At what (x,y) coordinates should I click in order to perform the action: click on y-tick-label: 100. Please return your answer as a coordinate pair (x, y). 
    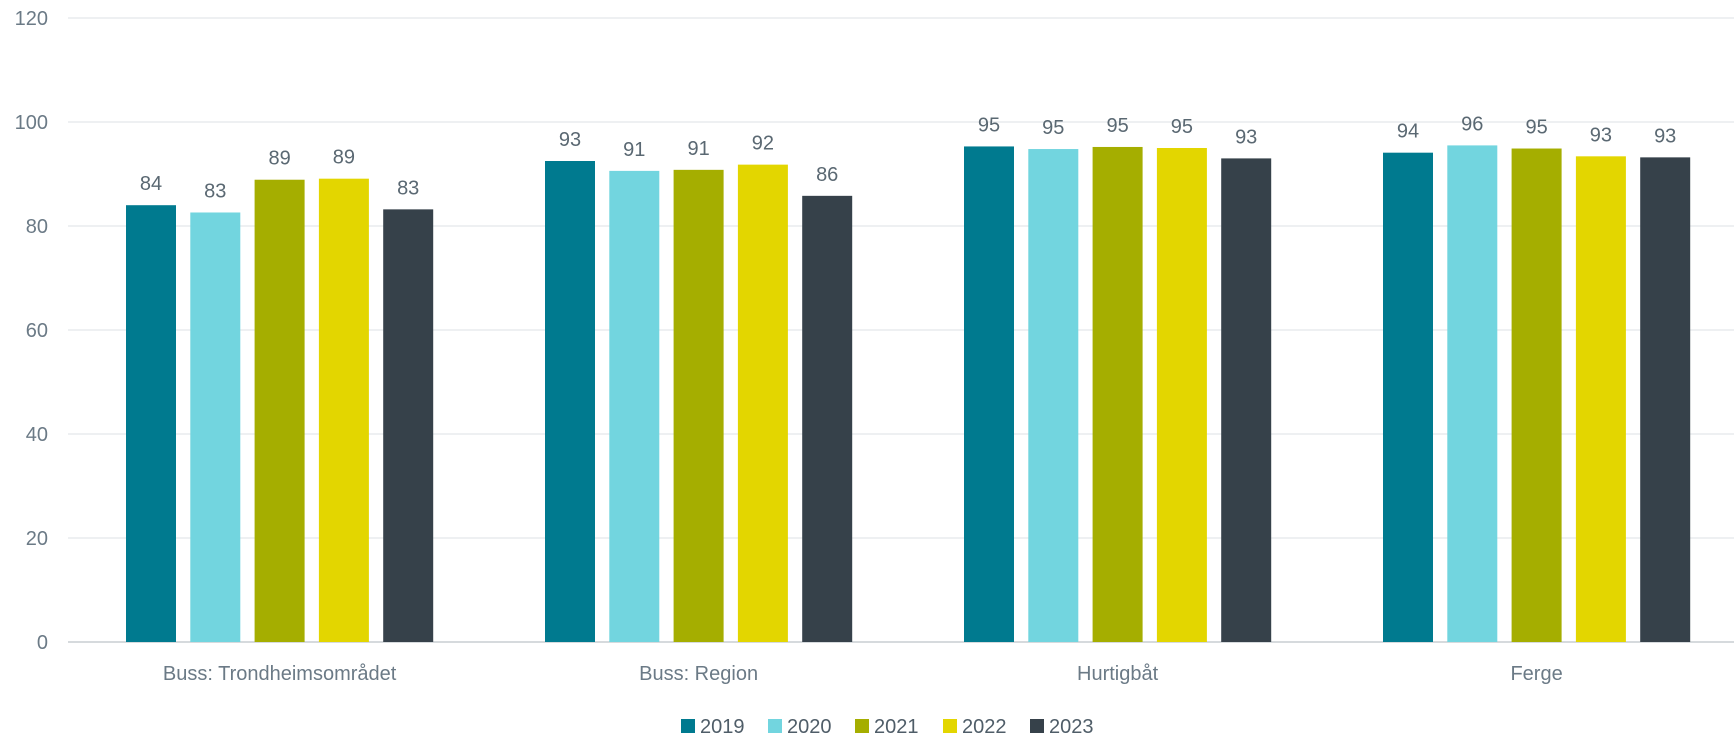
    Looking at the image, I should click on (31, 123).